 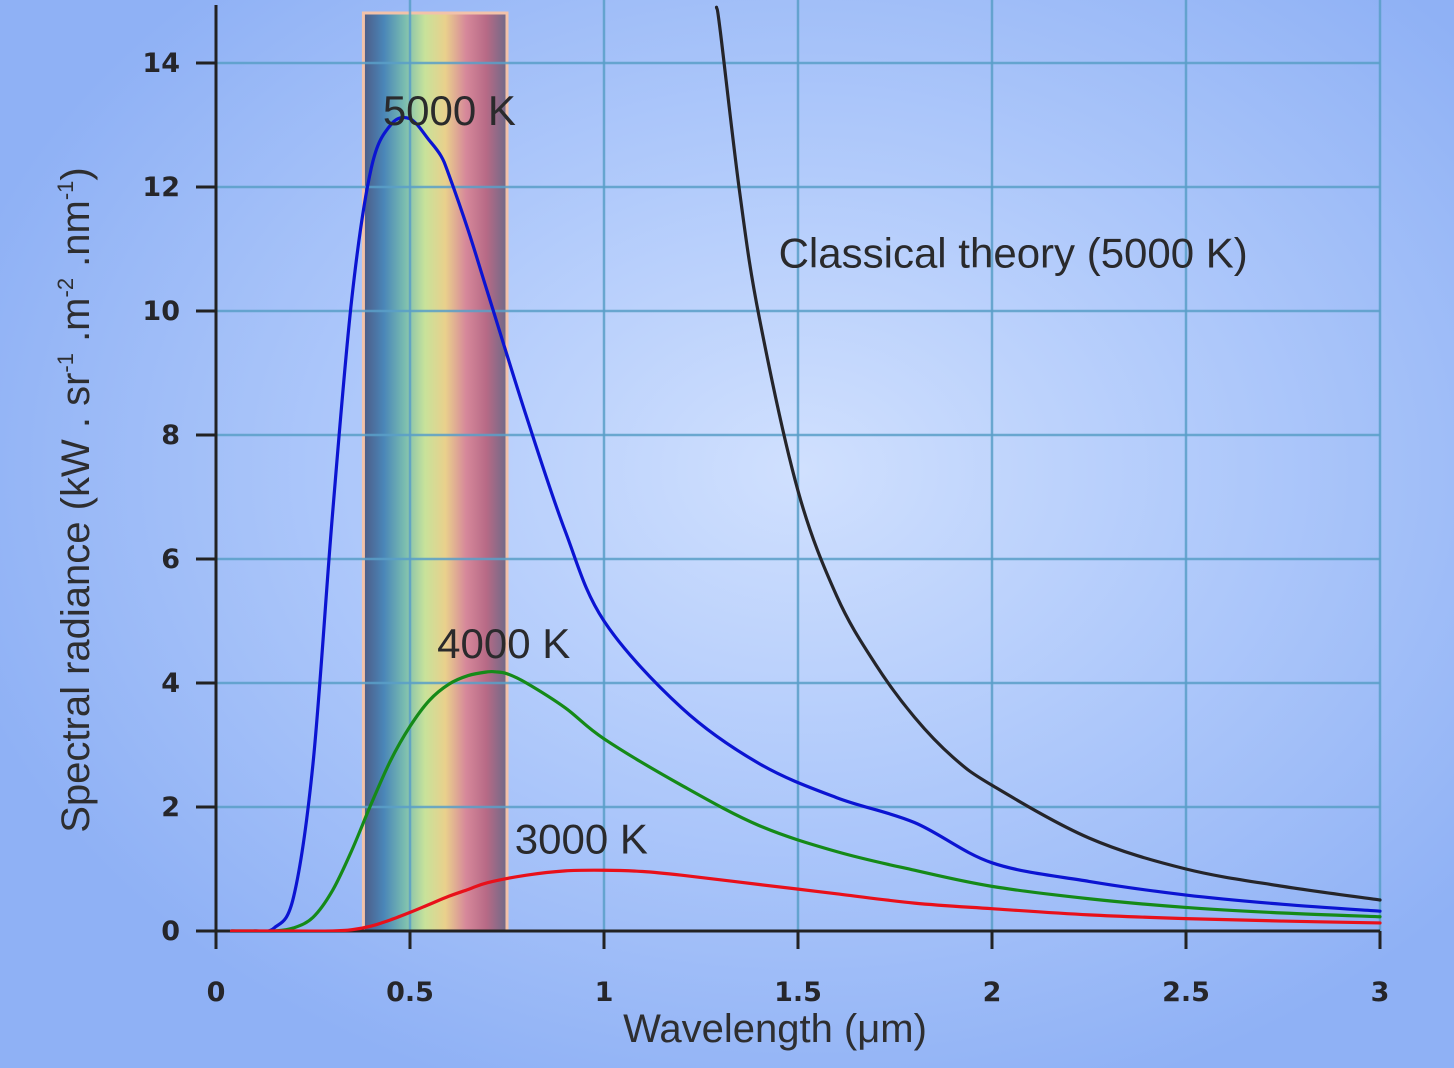 What do you see at coordinates (1380, 992) in the screenshot?
I see `x-tick-label: 3` at bounding box center [1380, 992].